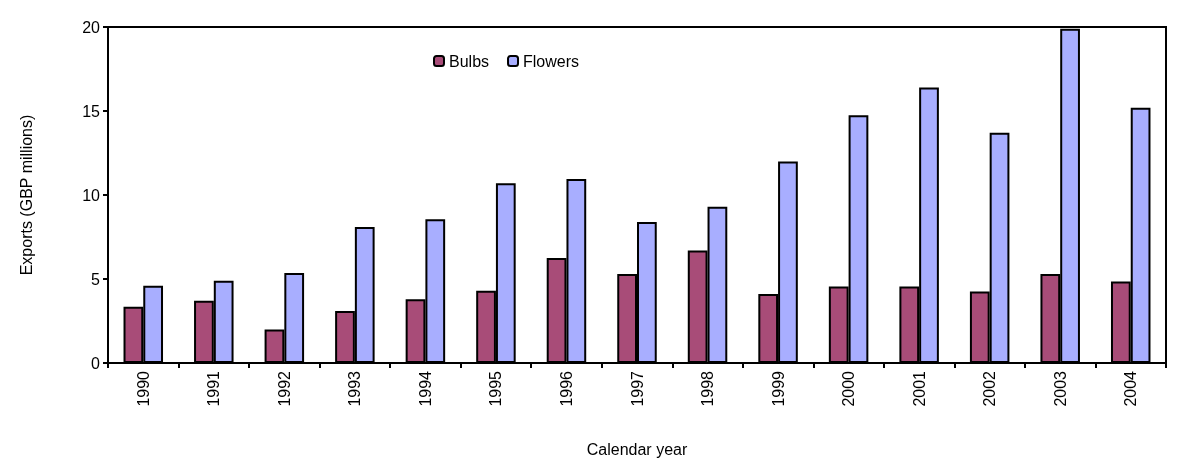  What do you see at coordinates (143, 388) in the screenshot?
I see `x-tick-label: 1990` at bounding box center [143, 388].